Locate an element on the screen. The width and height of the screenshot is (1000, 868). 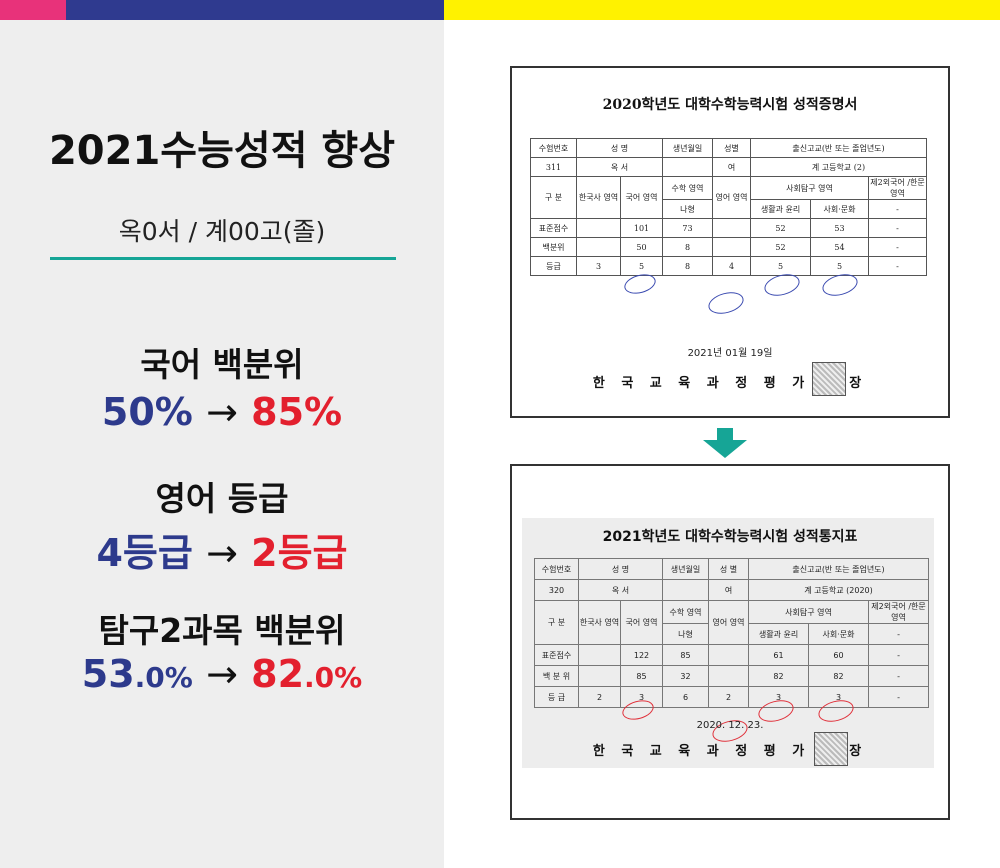
stat-inquiry-from-dec: .0% is located at coordinates (163, 677).